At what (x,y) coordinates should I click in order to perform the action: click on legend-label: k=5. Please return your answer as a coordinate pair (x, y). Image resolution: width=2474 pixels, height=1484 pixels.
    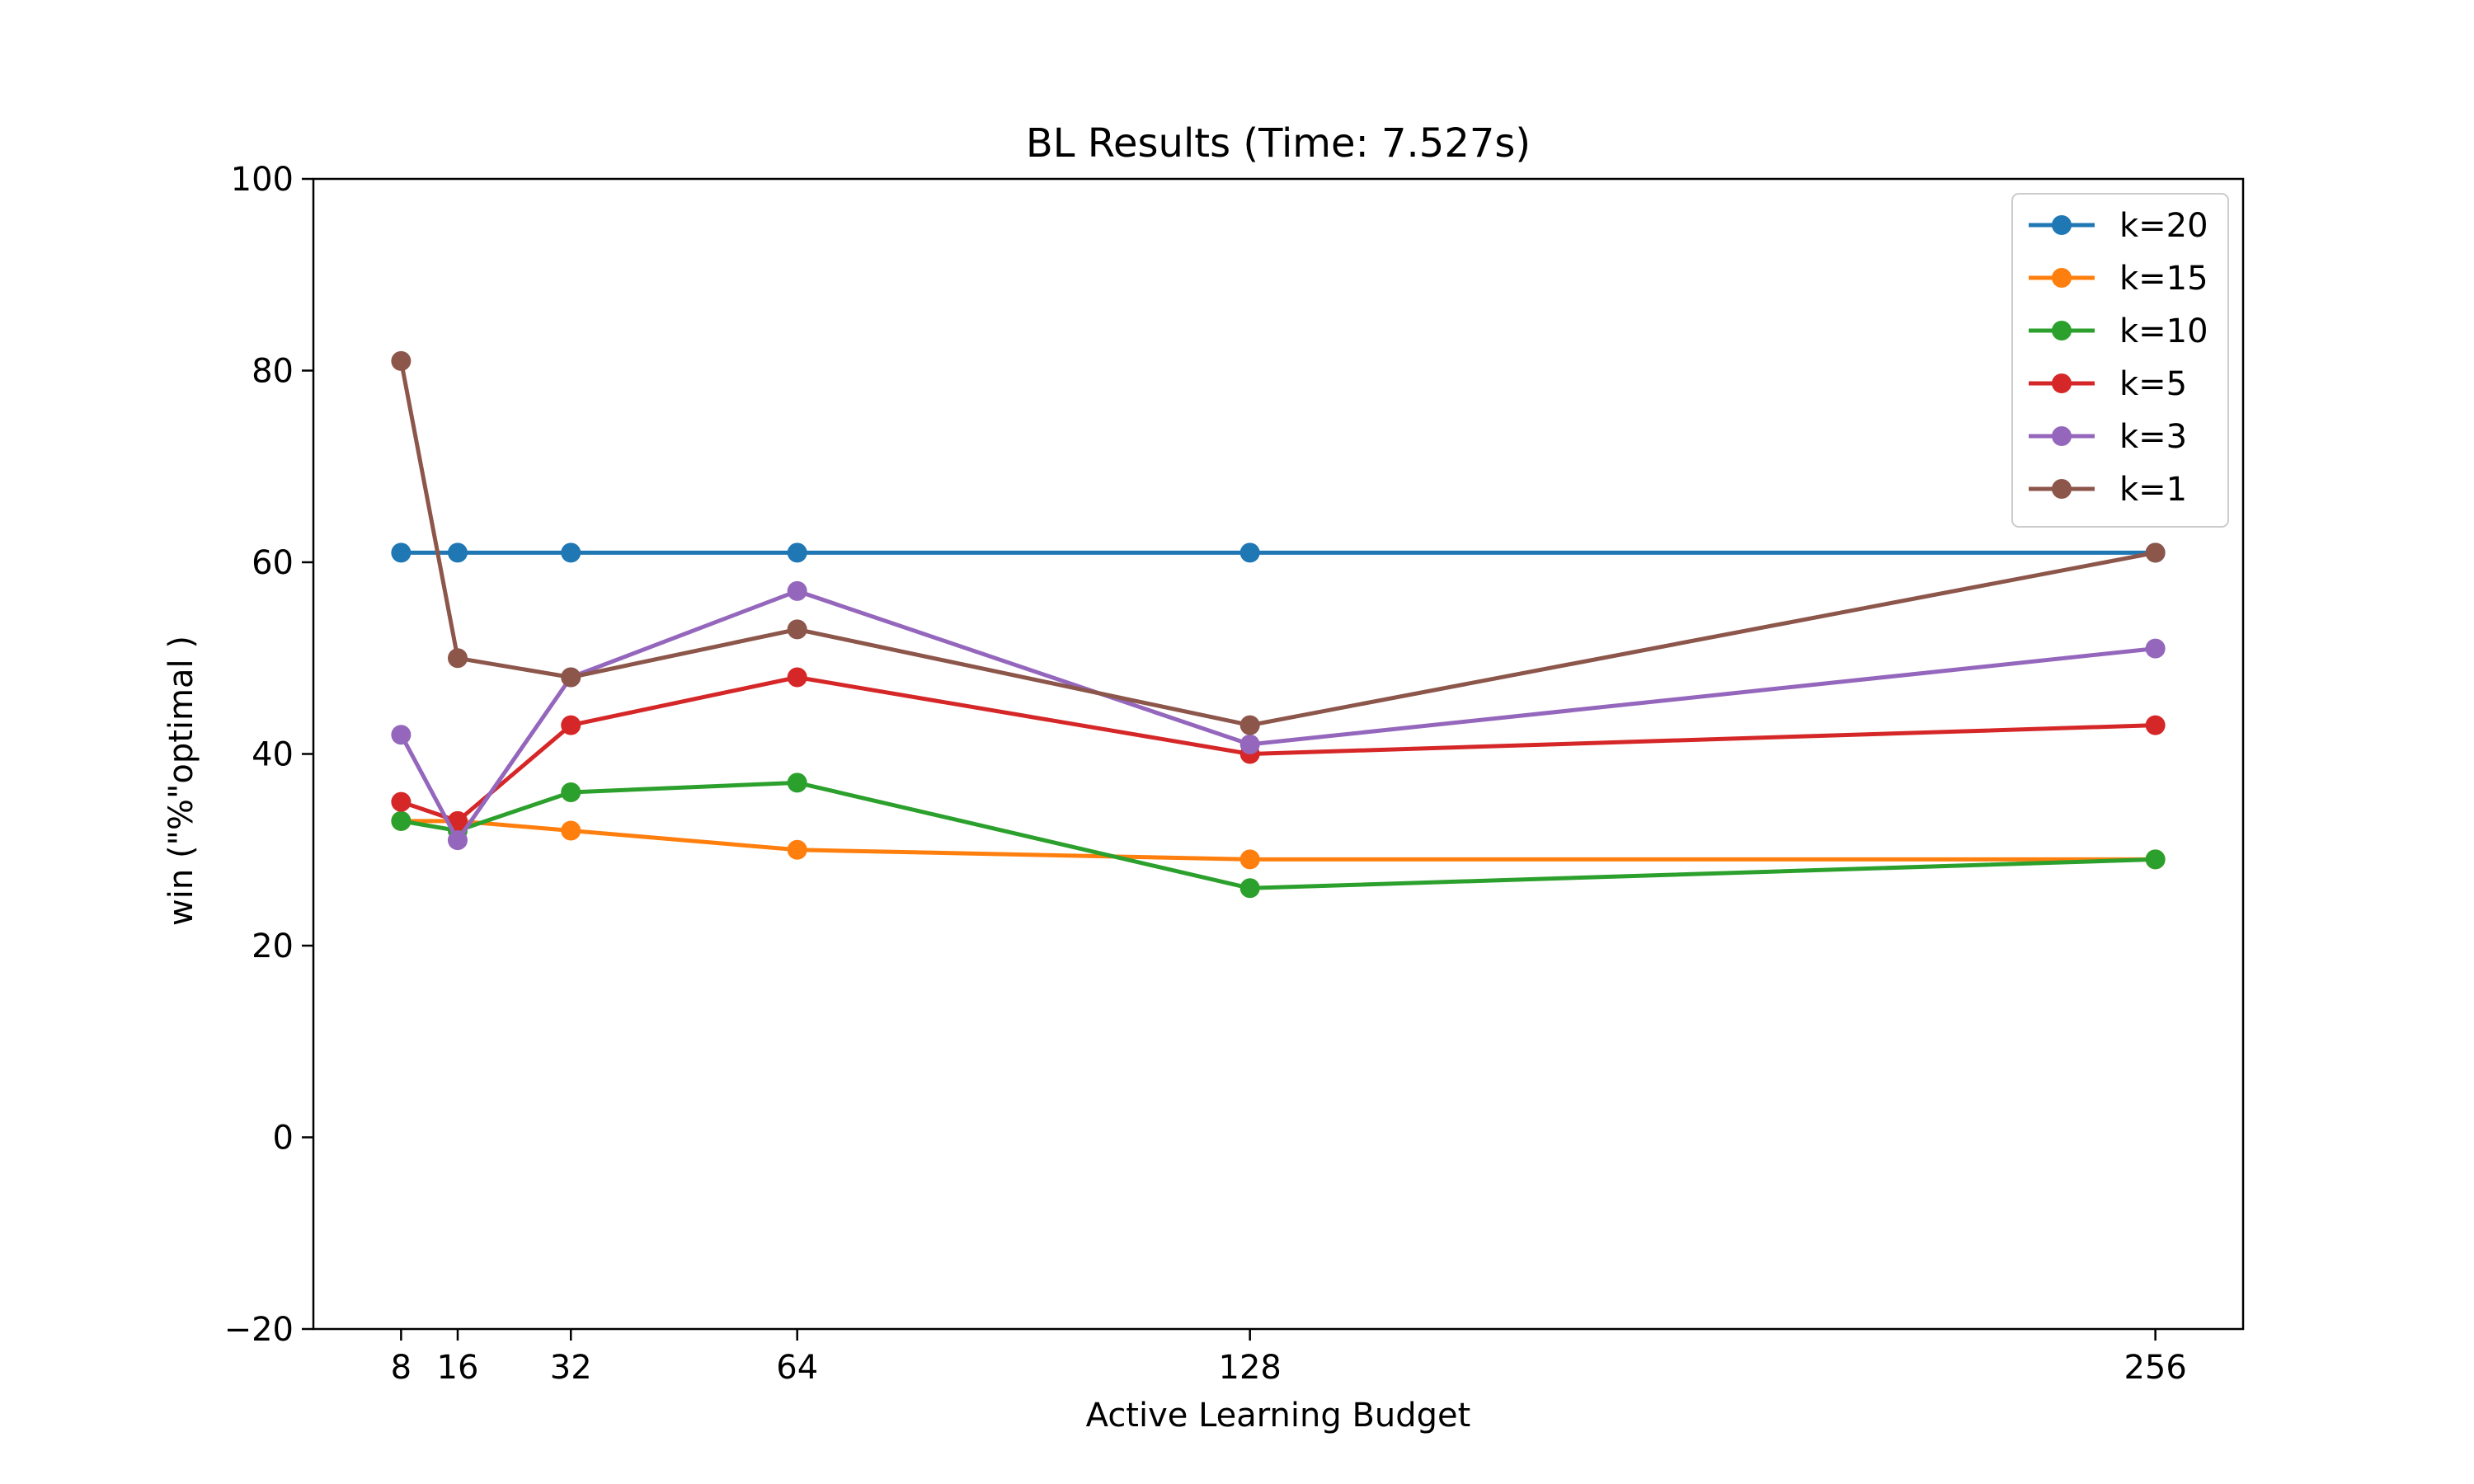
    Looking at the image, I should click on (2153, 384).